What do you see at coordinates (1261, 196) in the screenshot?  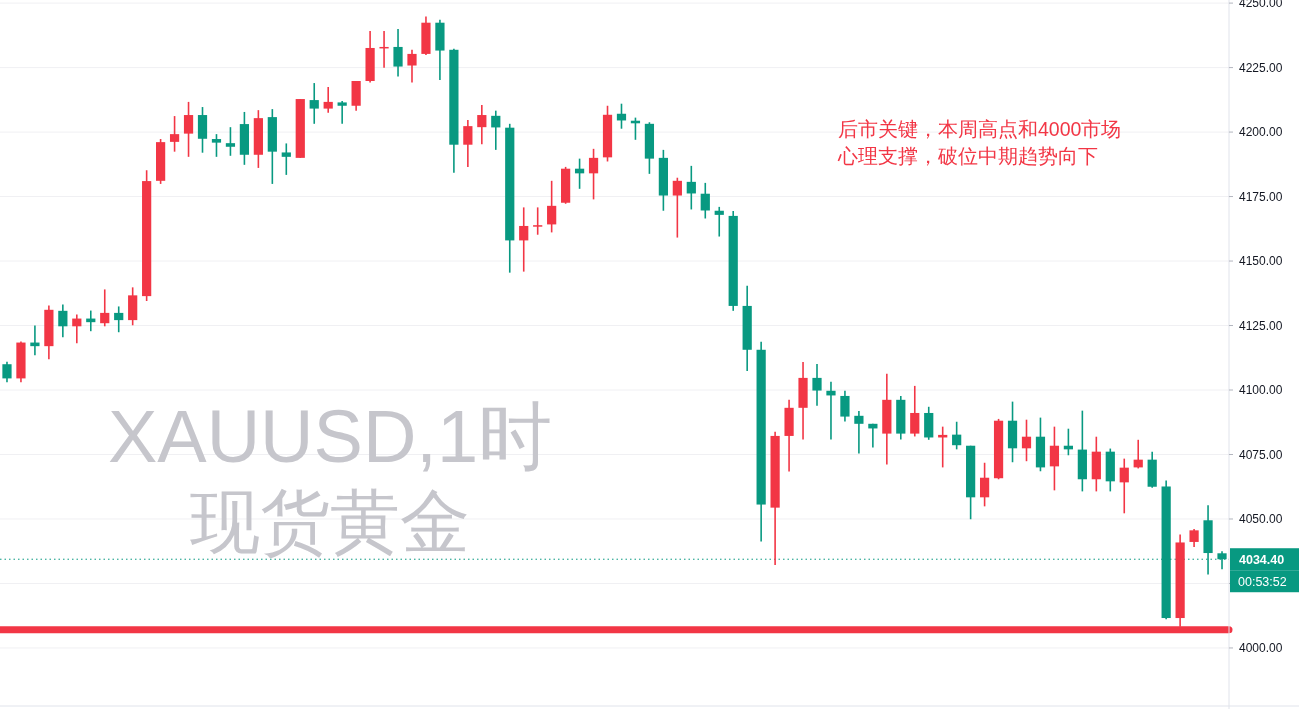 I see `y-tick-label: 4175.00` at bounding box center [1261, 196].